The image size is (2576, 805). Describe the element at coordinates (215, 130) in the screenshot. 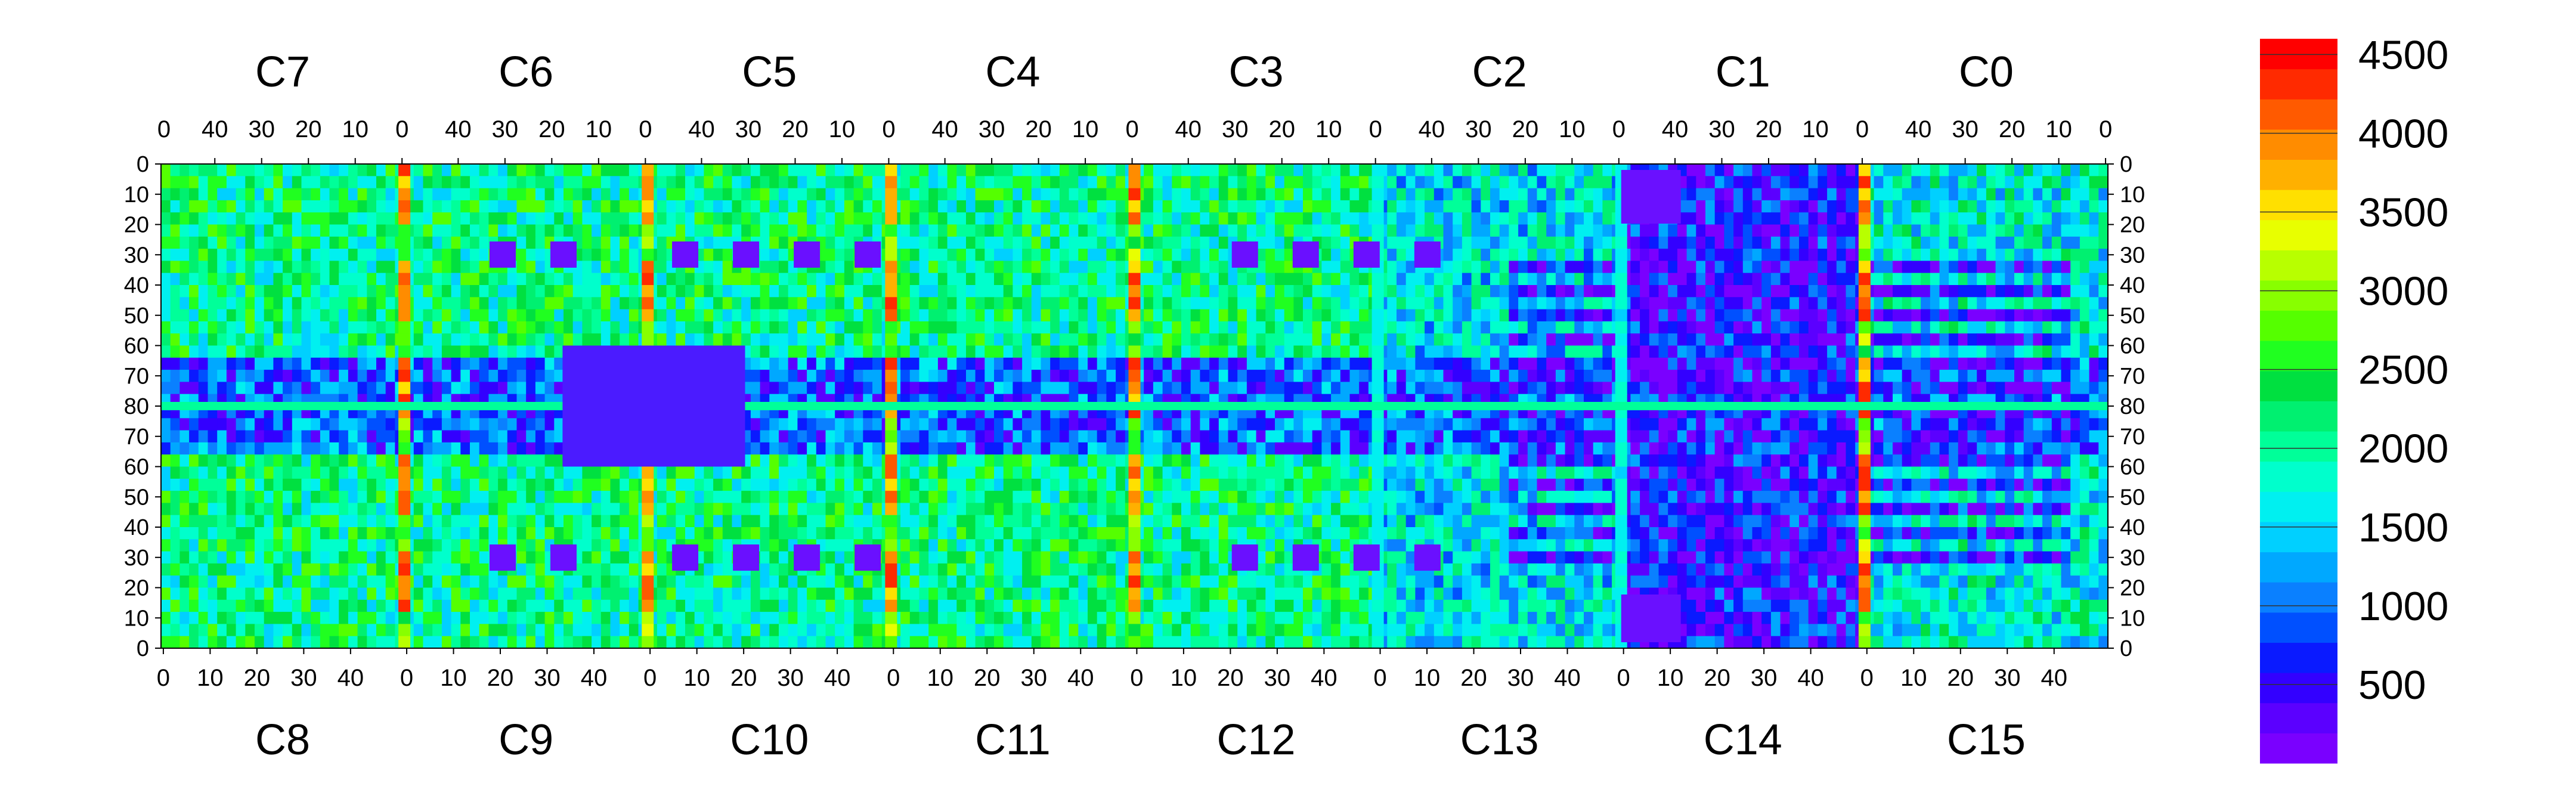

I see `top-tick-label: 40` at that location.